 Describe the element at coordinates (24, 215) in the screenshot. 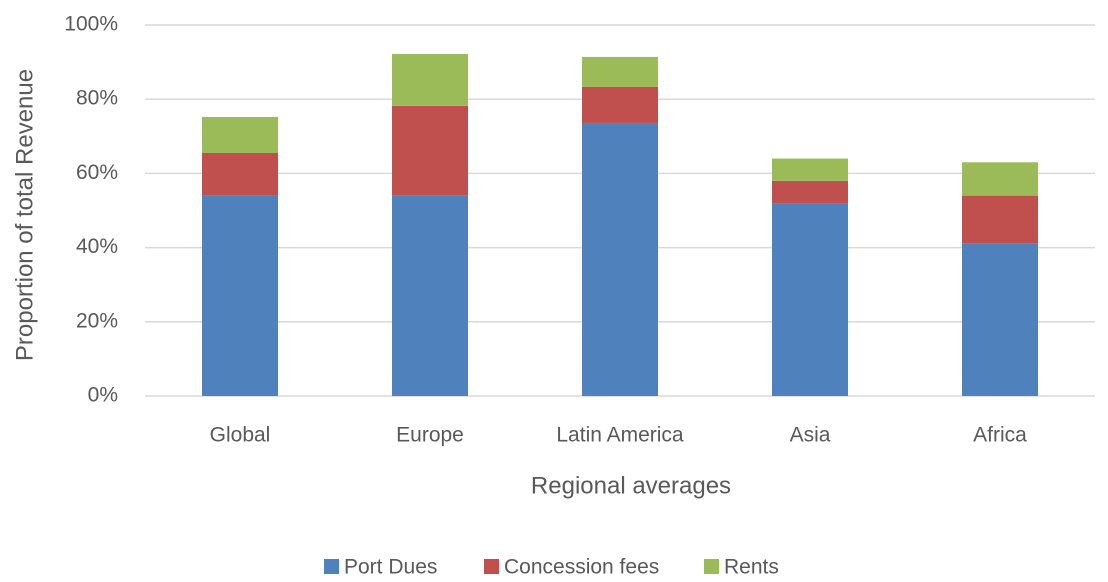

I see `y-axis-title: Proportion of total Revenue` at that location.